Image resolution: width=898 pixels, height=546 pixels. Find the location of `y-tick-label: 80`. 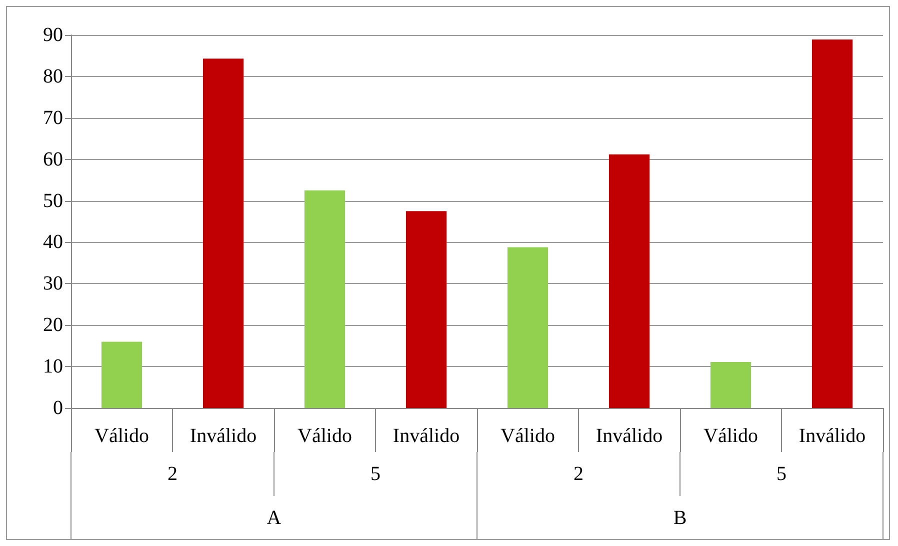

y-tick-label: 80 is located at coordinates (53, 76).